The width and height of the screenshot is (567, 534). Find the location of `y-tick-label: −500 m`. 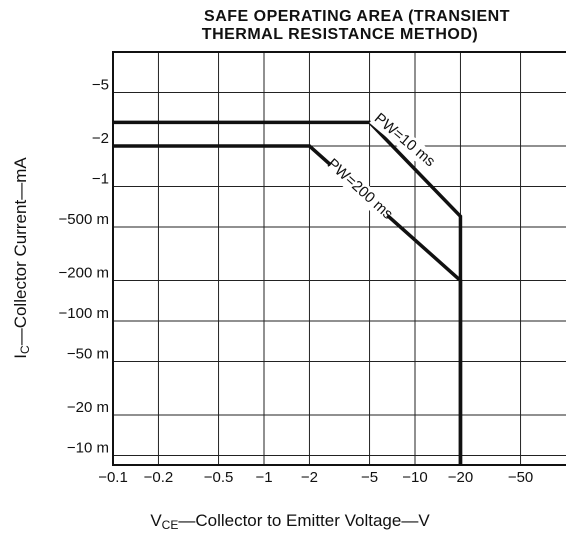

y-tick-label: −500 m is located at coordinates (84, 219).